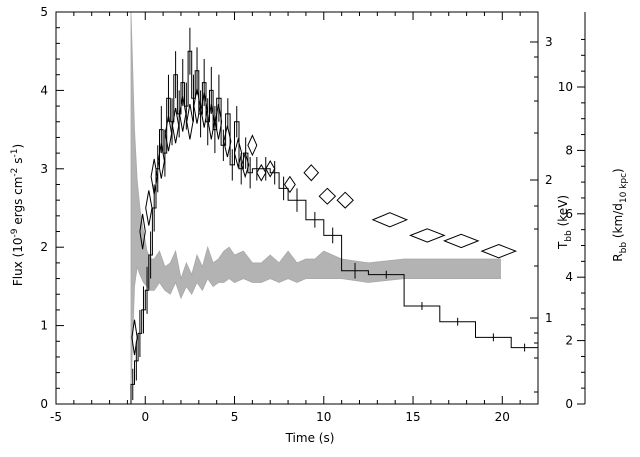 The image size is (640, 457). I want to click on flux-tick-label: 1, so click(44, 326).